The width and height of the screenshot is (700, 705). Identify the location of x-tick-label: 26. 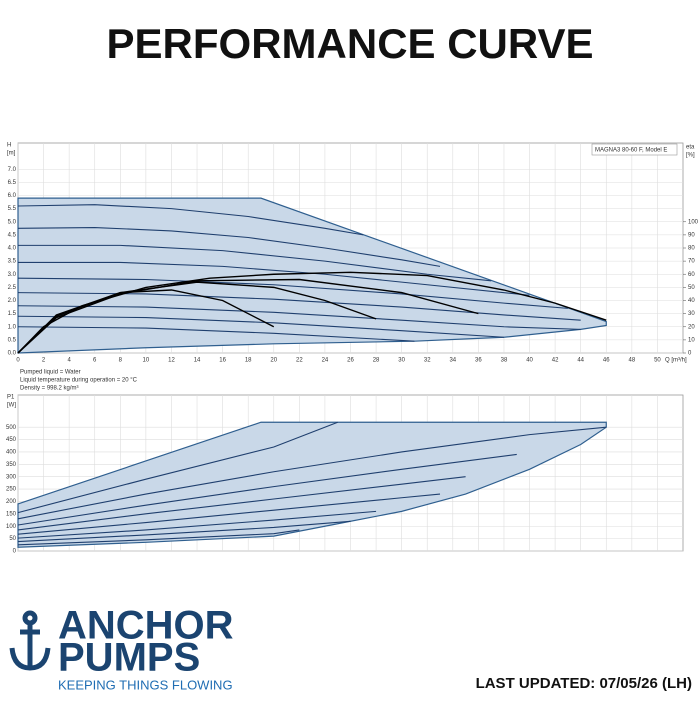
(350, 361).